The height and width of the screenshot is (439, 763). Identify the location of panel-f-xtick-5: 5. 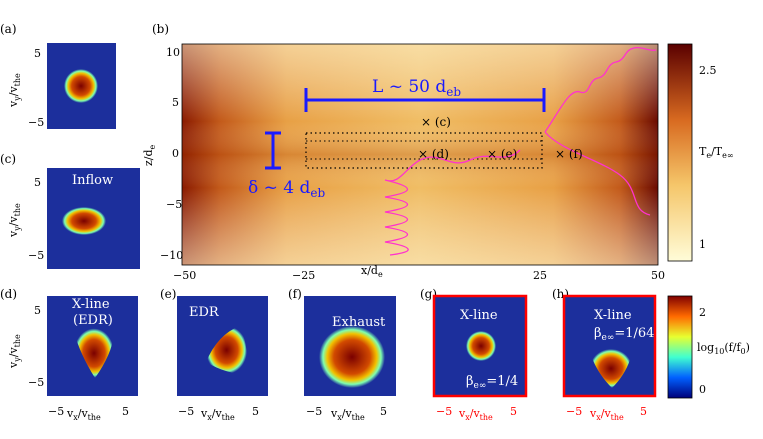
(383, 411).